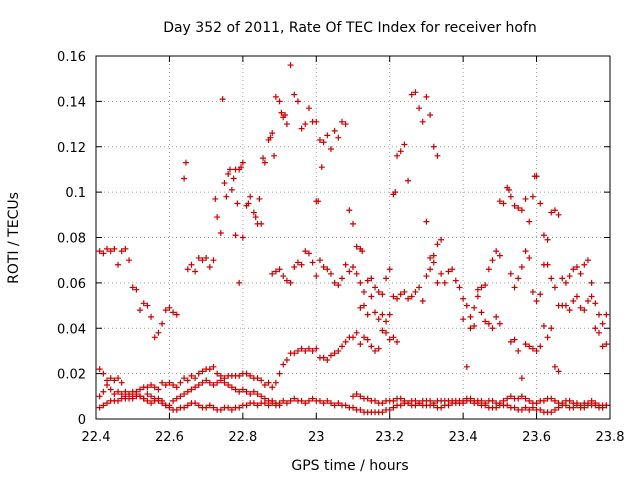 The image size is (640, 480). I want to click on y-tick-label: 0, so click(82, 420).